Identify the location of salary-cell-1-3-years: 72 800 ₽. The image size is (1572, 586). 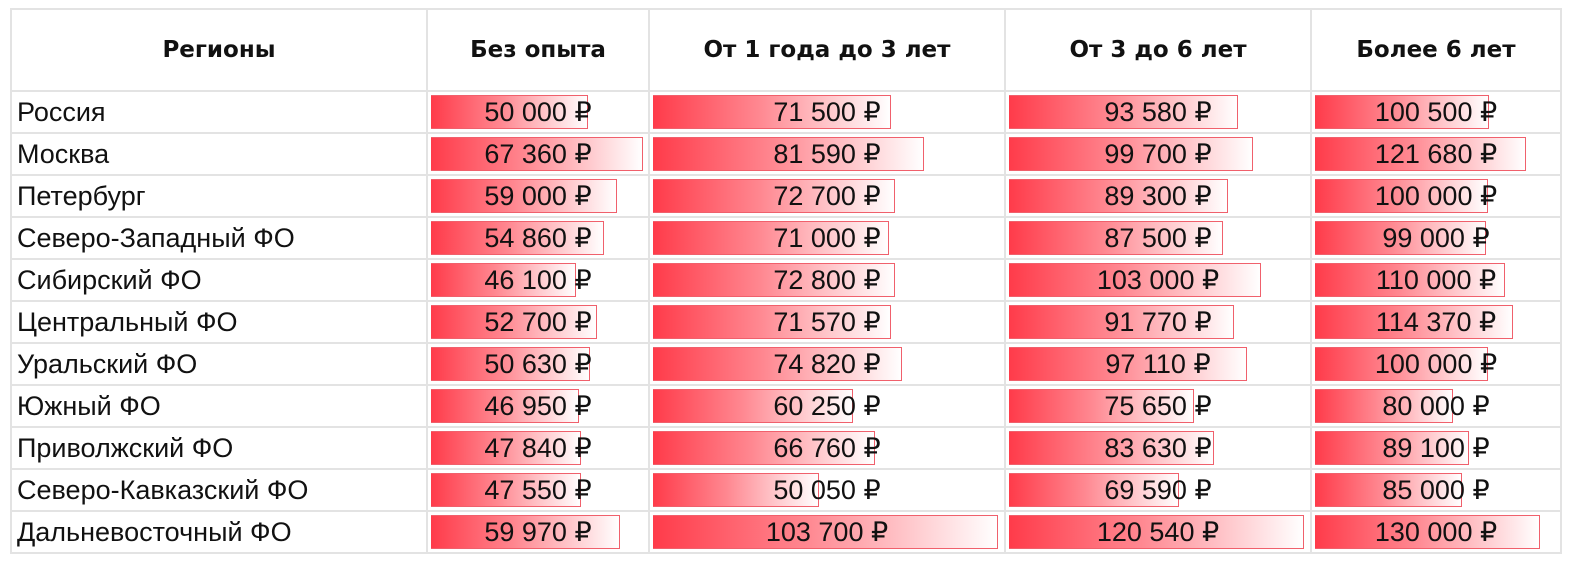
(827, 280).